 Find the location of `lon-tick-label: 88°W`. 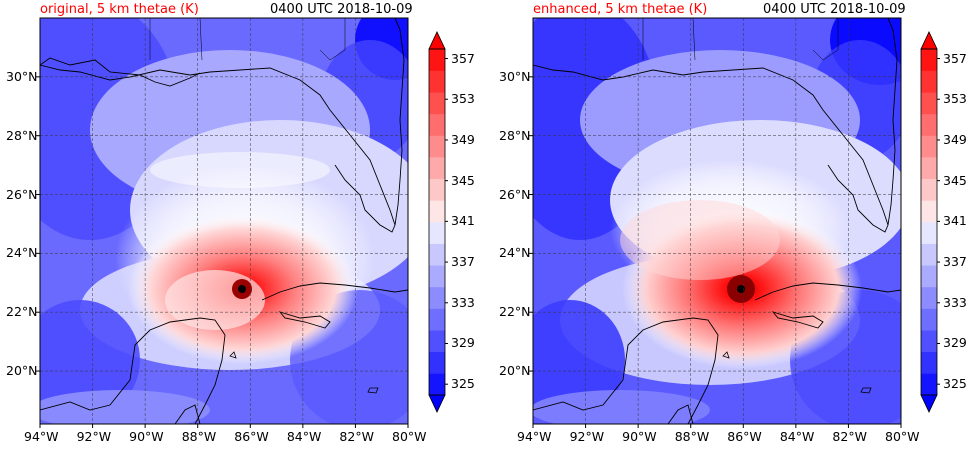

lon-tick-label: 88°W is located at coordinates (199, 436).